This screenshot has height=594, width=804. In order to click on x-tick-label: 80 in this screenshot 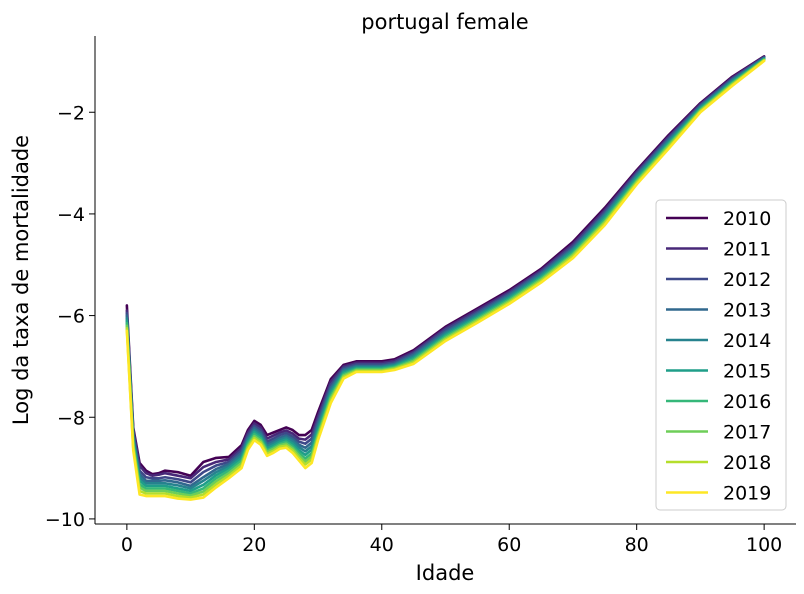, I will do `click(637, 545)`.